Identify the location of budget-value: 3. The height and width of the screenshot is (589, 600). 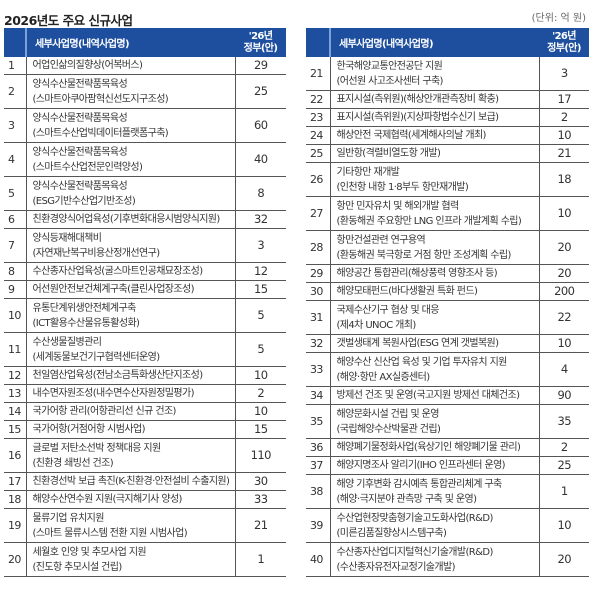
(563, 74).